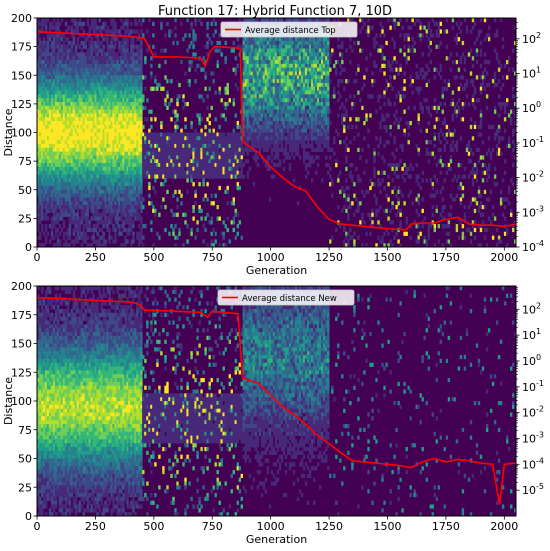 The width and height of the screenshot is (550, 551). I want to click on legend: Average distance New, so click(286, 297).